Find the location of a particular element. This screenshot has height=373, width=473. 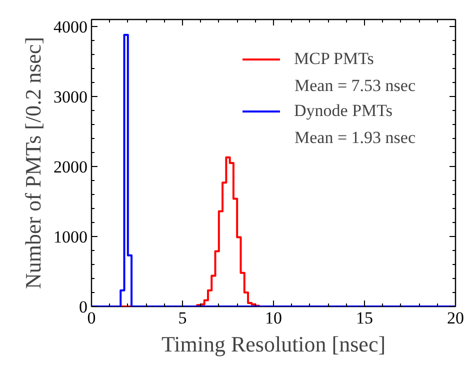

y-tick-label: 2000 is located at coordinates (71, 167).